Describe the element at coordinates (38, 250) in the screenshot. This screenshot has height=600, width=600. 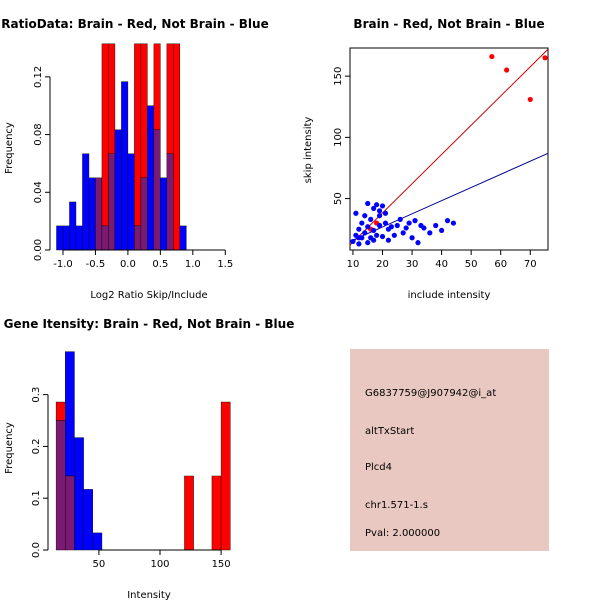
I see `y-tick-label: 0.00` at that location.